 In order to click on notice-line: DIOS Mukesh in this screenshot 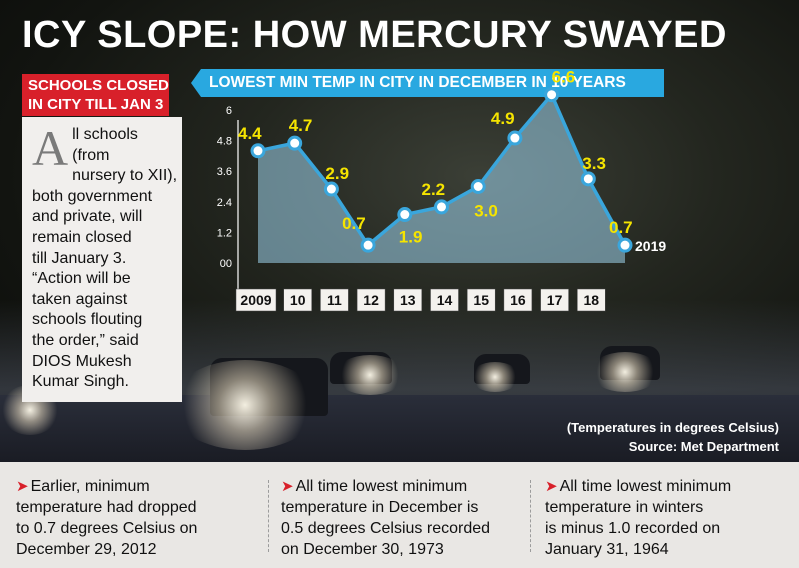, I will do `click(82, 361)`.